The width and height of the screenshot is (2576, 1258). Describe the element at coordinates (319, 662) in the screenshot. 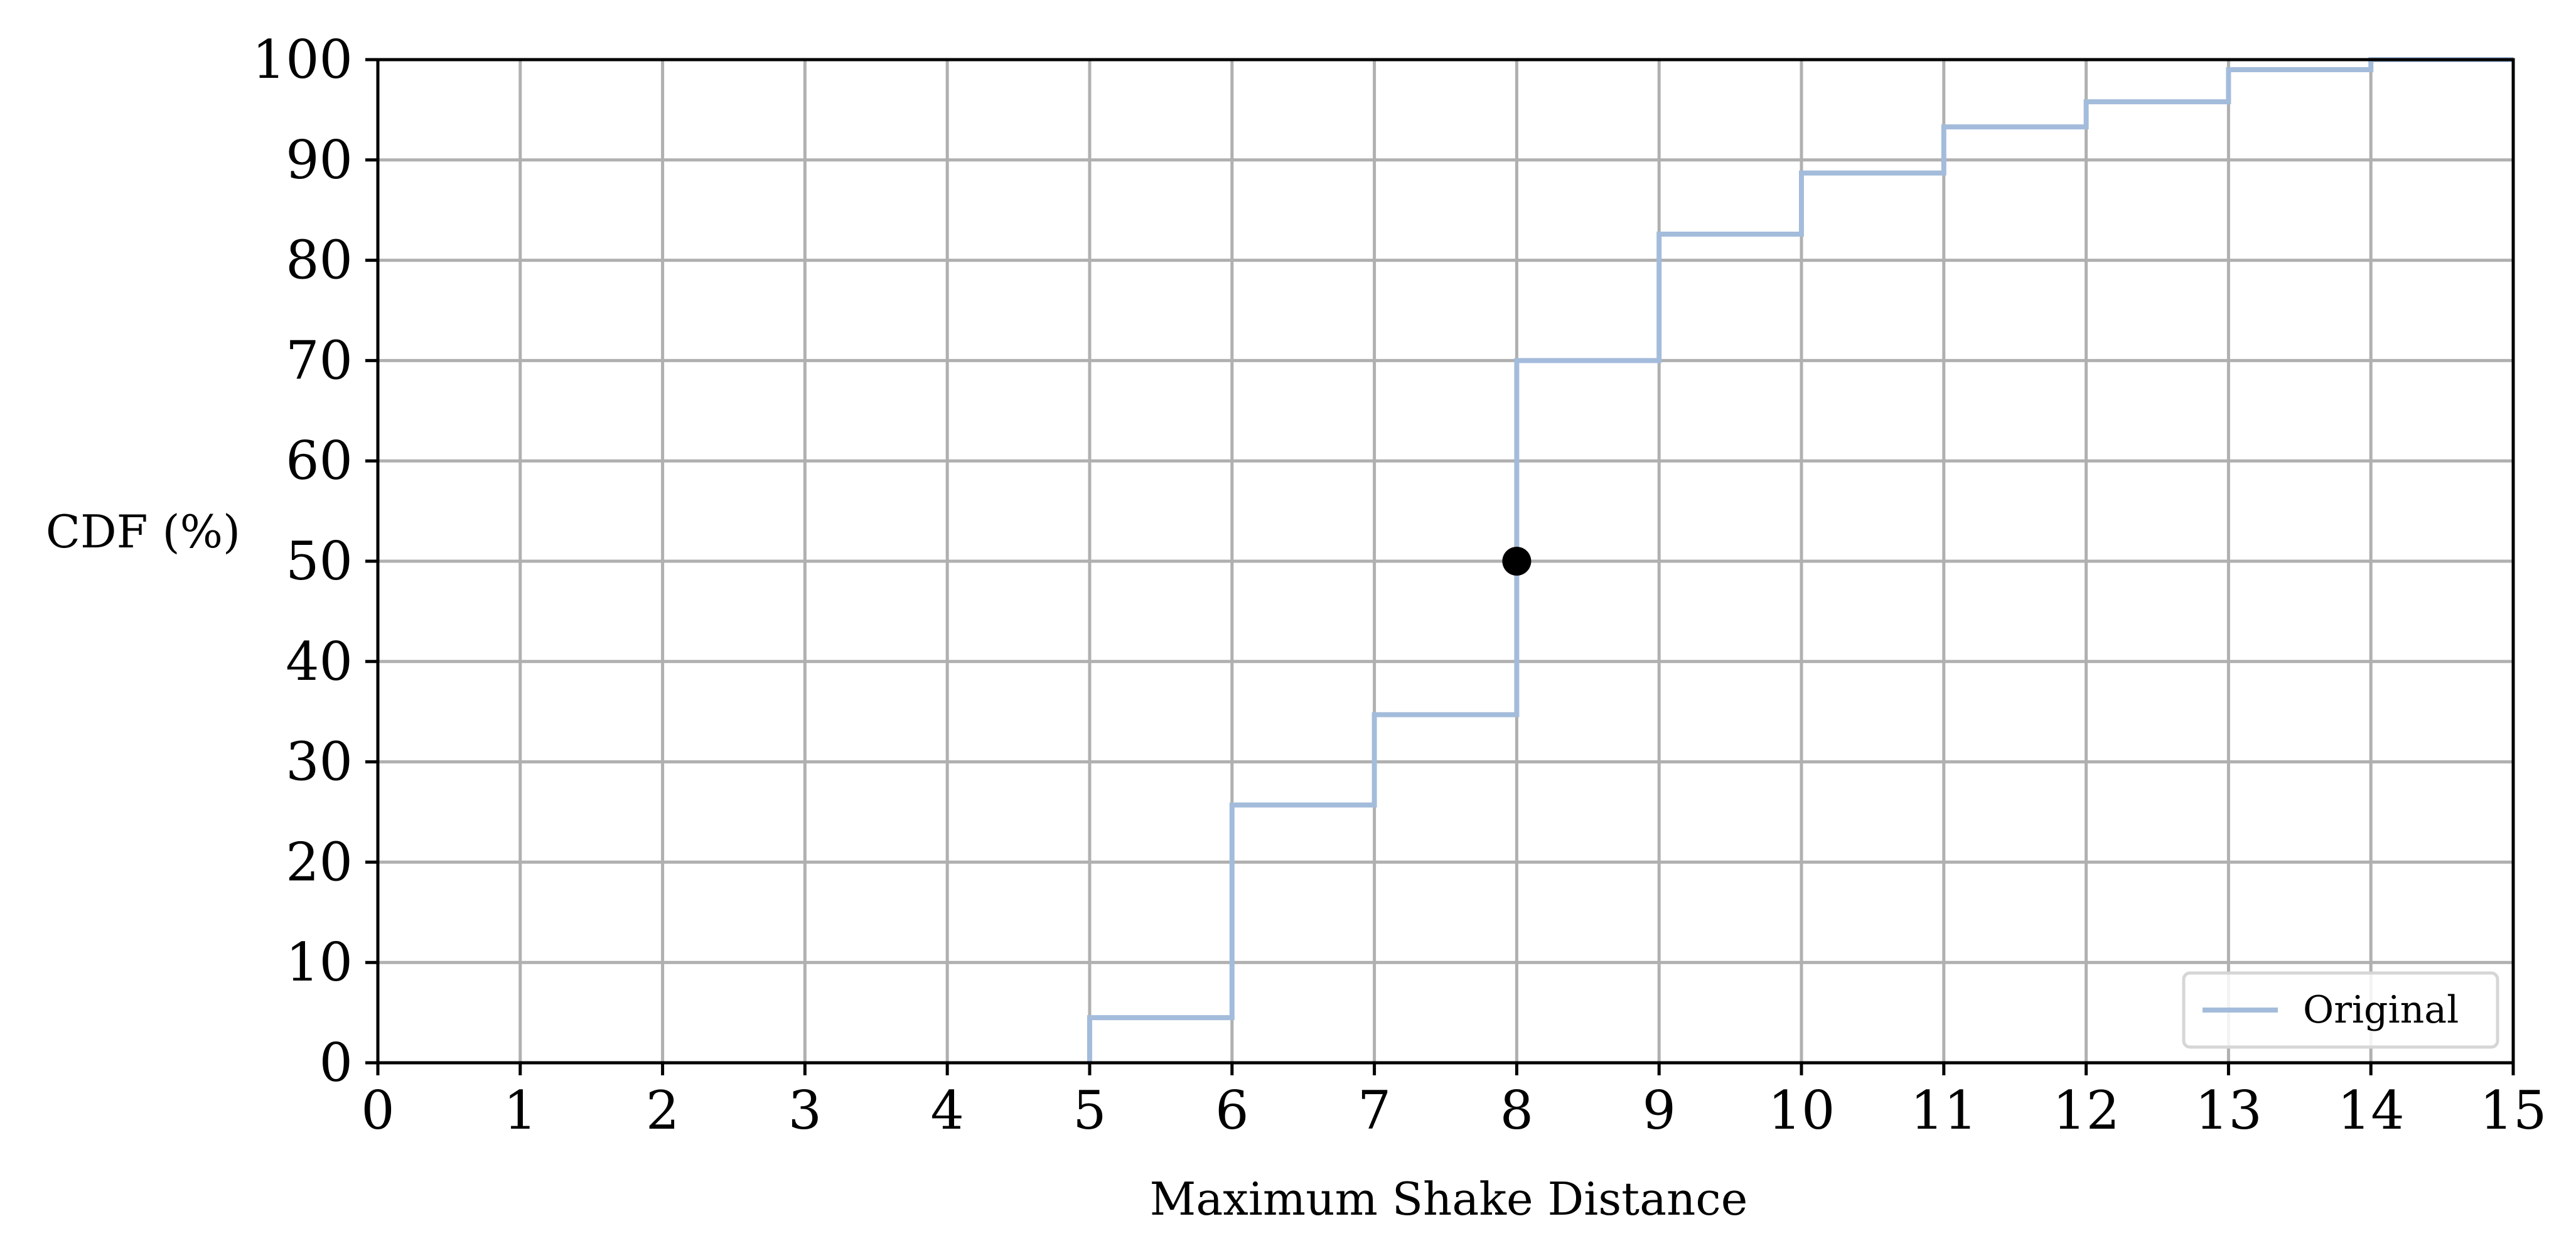

I see `y-tick-label: 40` at that location.